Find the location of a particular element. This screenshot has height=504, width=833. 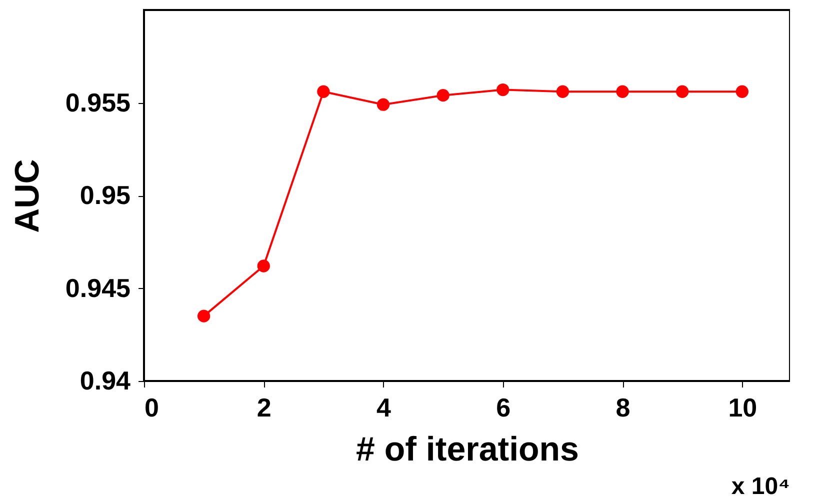

x-tick-label: 8 is located at coordinates (623, 407).